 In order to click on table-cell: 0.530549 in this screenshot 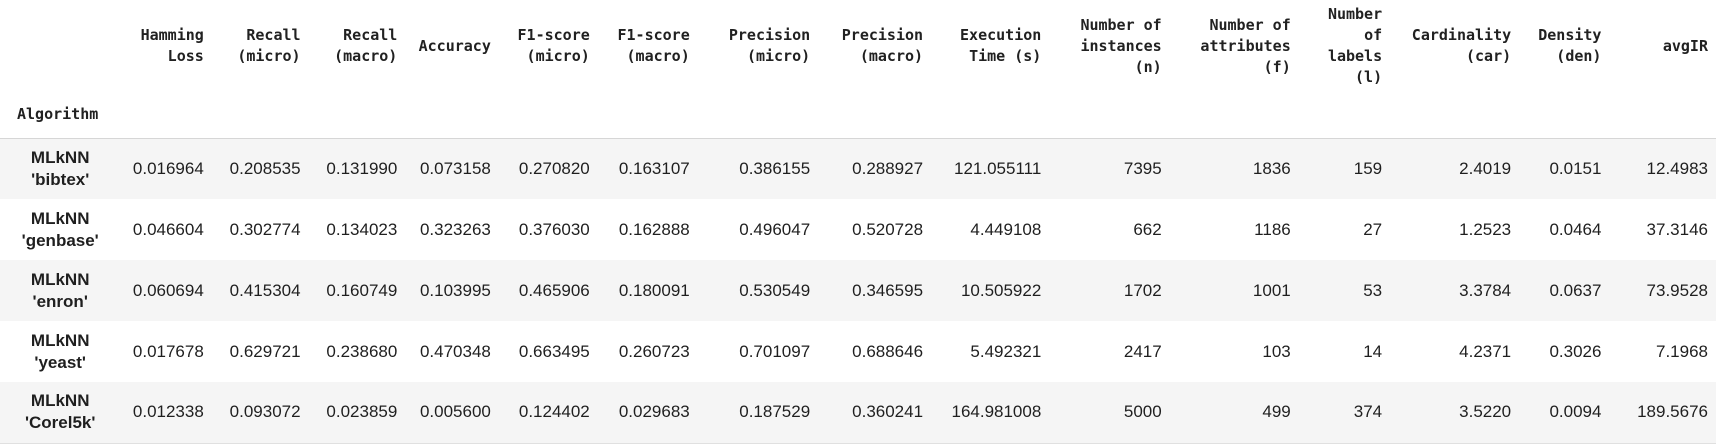, I will do `click(775, 290)`.